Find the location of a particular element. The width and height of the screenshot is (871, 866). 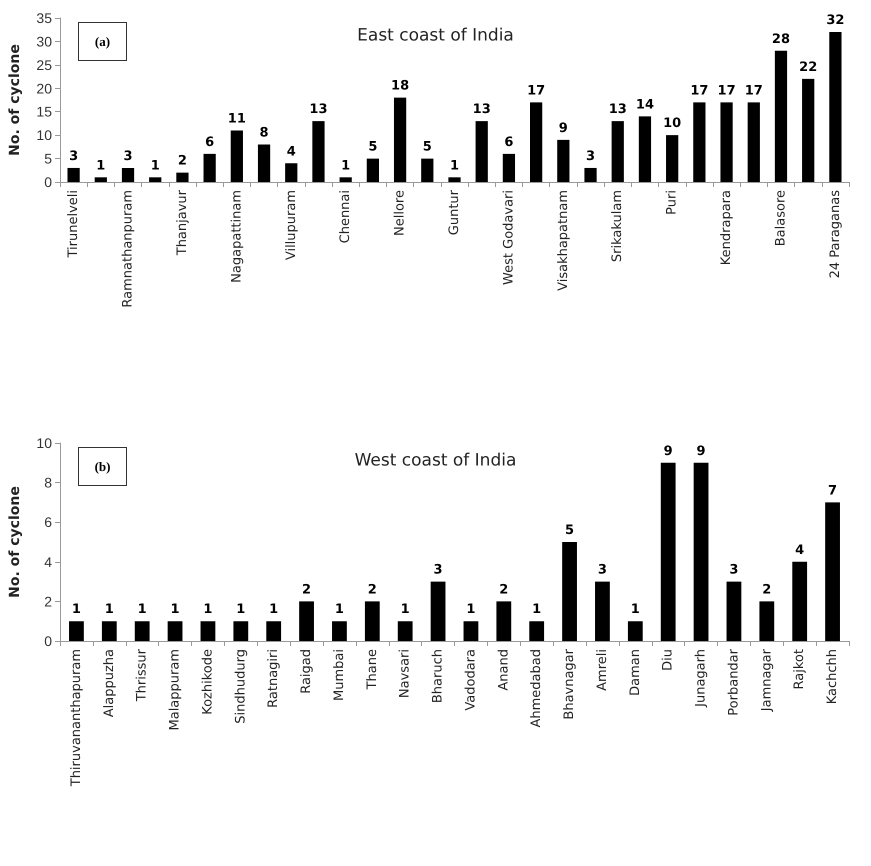

x-tick-label: Villupuram is located at coordinates (291, 225).